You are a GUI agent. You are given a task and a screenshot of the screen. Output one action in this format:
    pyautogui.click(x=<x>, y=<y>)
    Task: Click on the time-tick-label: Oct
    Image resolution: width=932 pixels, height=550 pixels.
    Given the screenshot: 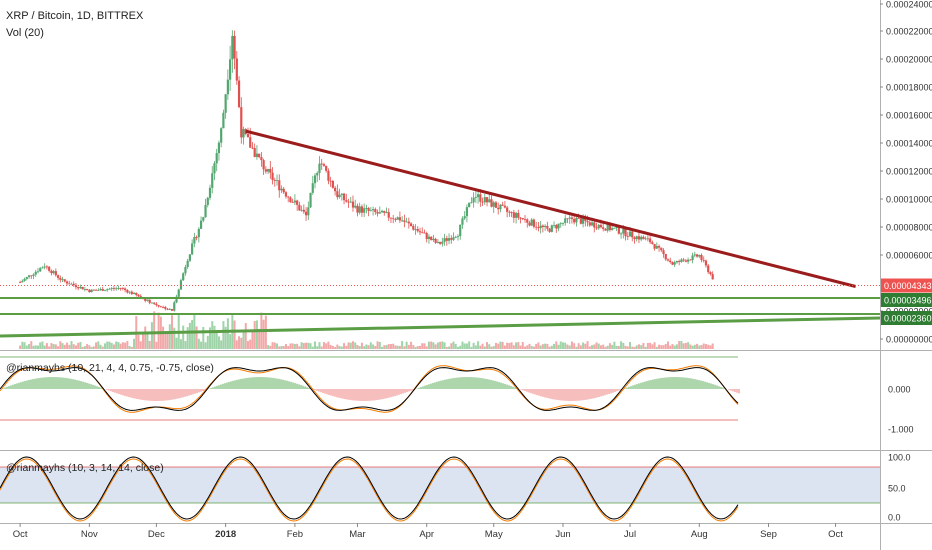 What is the action you would take?
    pyautogui.click(x=20, y=534)
    